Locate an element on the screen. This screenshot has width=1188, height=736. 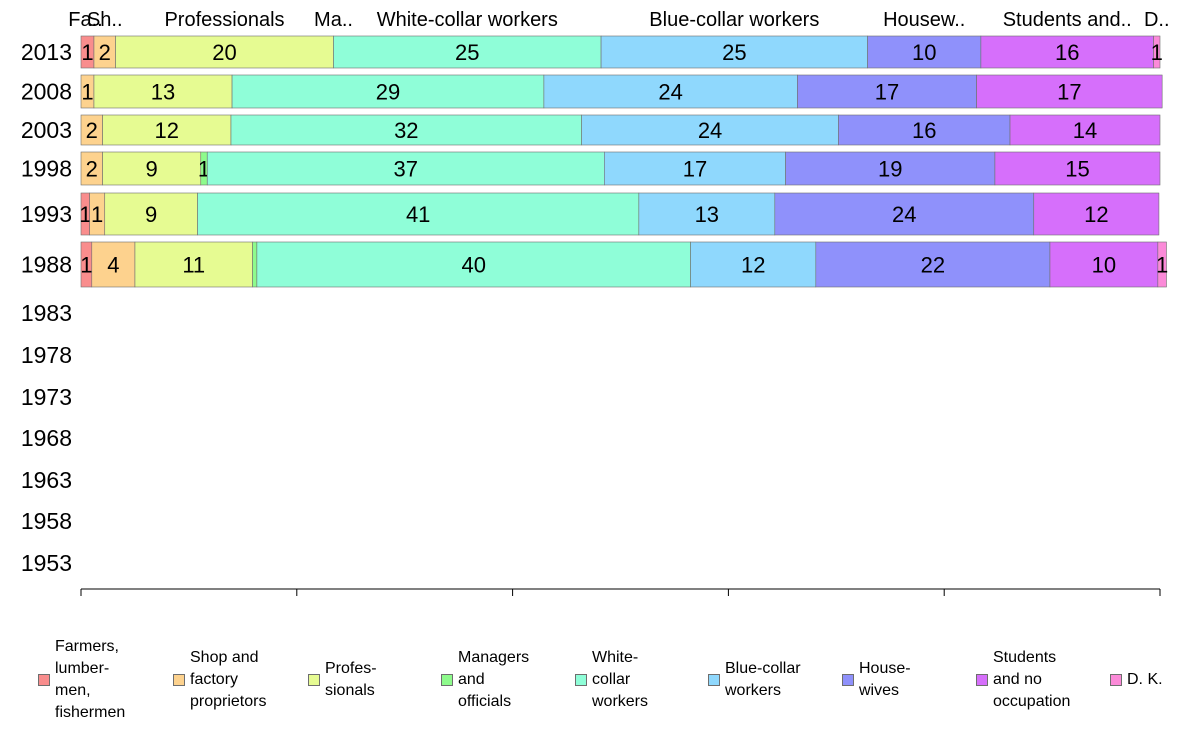
y-tick-label: 1973 is located at coordinates (46, 397).